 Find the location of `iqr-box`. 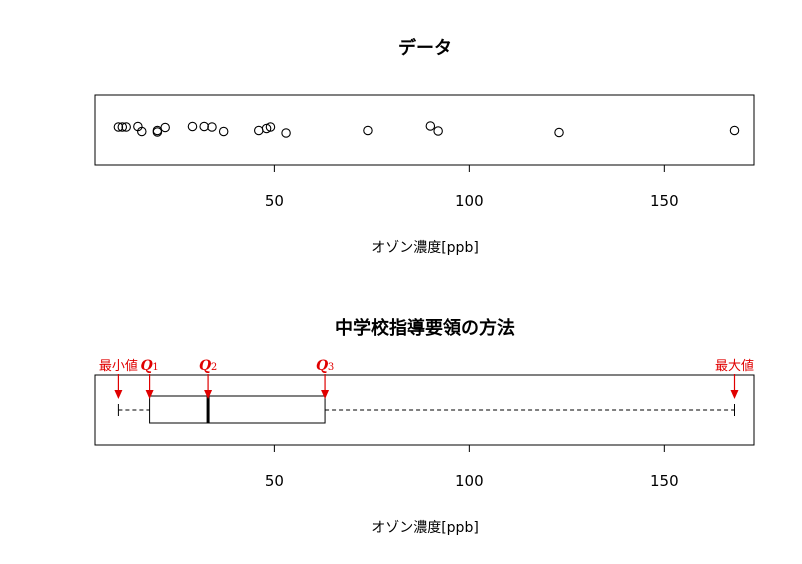

iqr-box is located at coordinates (237, 409).